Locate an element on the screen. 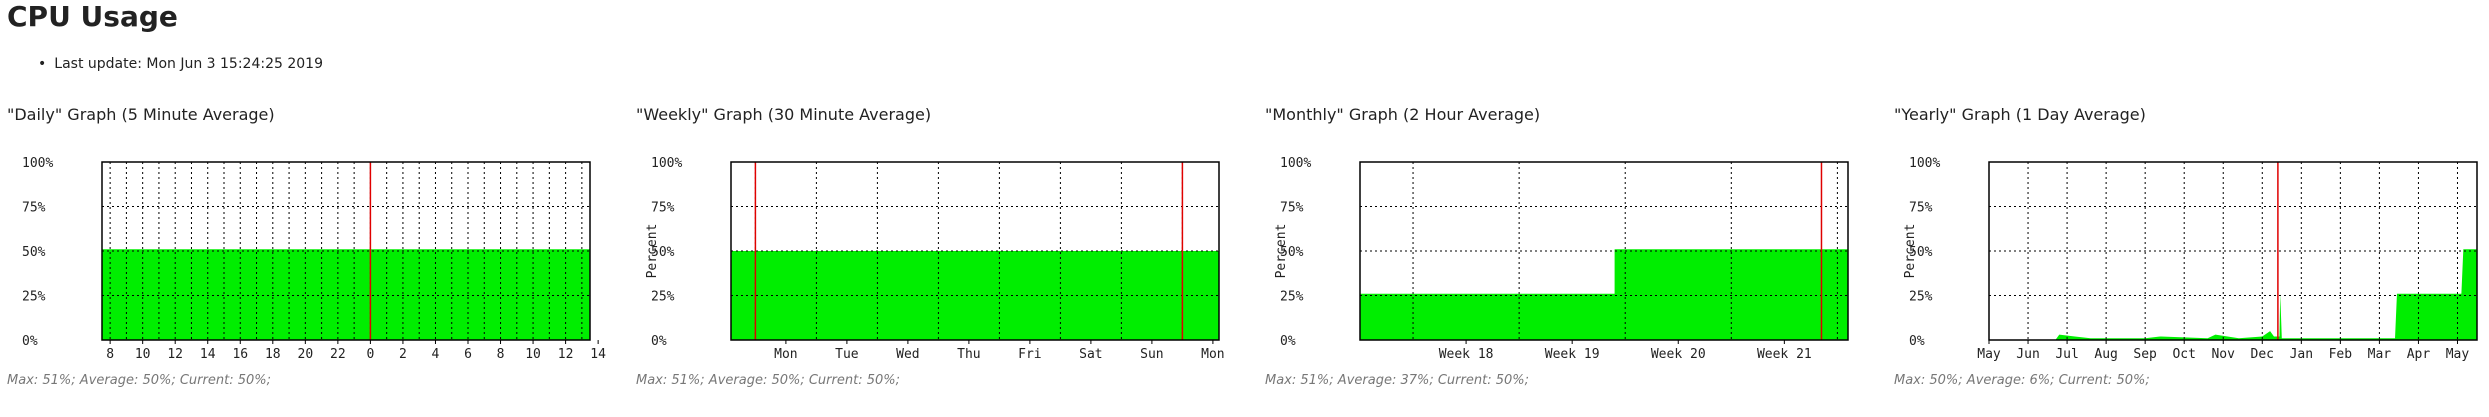 This screenshot has width=2489, height=417. x-tick-label: Jun is located at coordinates (2027, 354).